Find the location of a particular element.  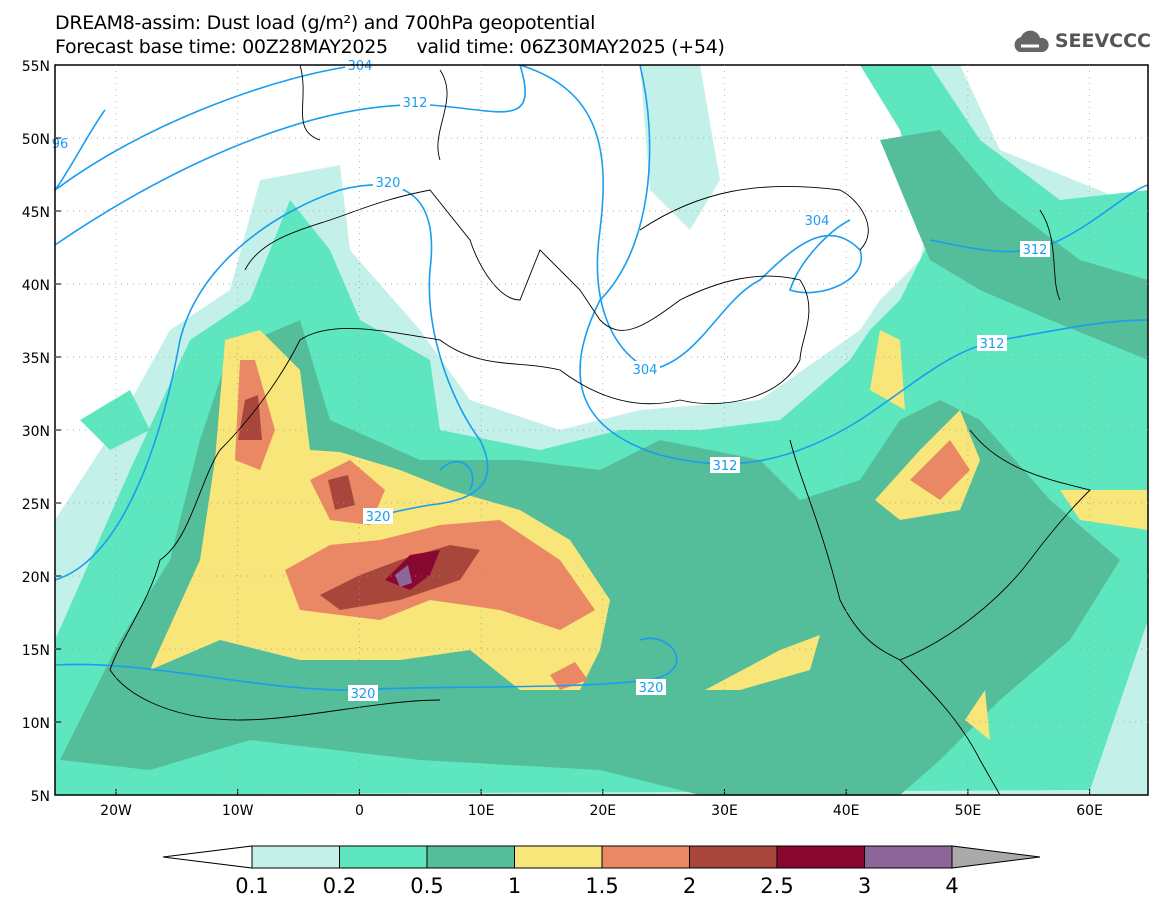

dust-0.2-region is located at coordinates (115, 420).